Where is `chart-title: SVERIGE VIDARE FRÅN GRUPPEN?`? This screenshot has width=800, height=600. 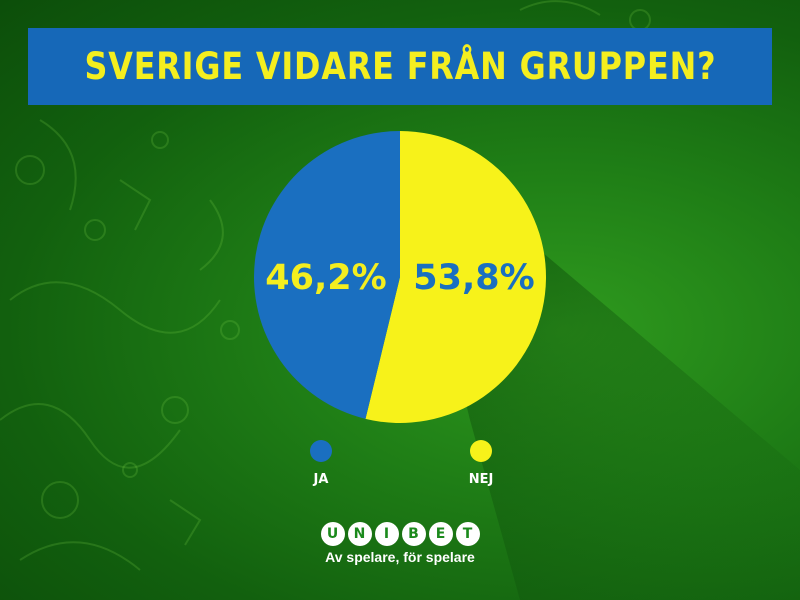
chart-title: SVERIGE VIDARE FRÅN GRUPPEN? is located at coordinates (400, 66).